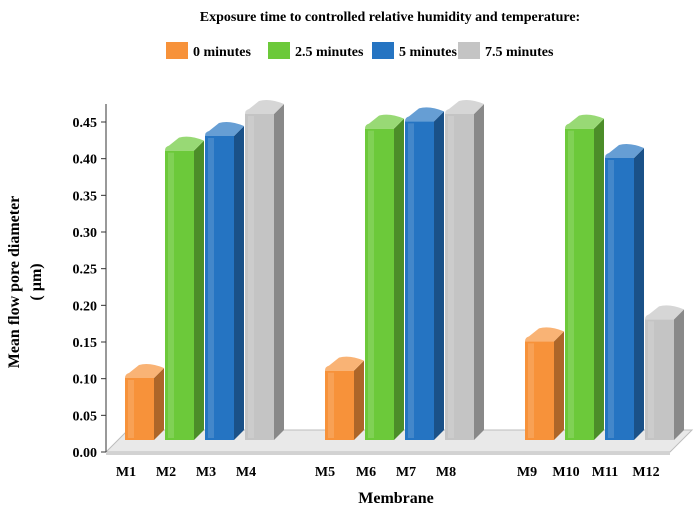  Describe the element at coordinates (605, 472) in the screenshot. I see `x-tick-label: M11` at that location.